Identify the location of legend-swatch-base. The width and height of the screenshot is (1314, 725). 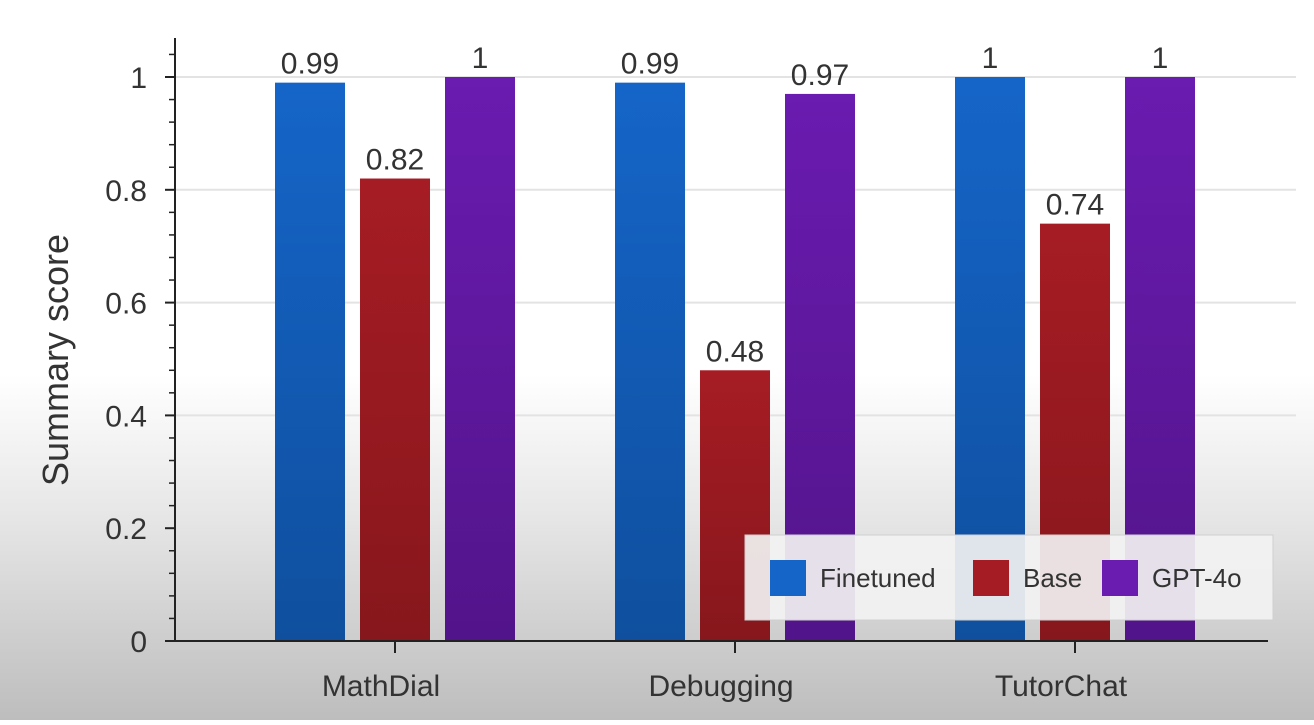
(991, 578).